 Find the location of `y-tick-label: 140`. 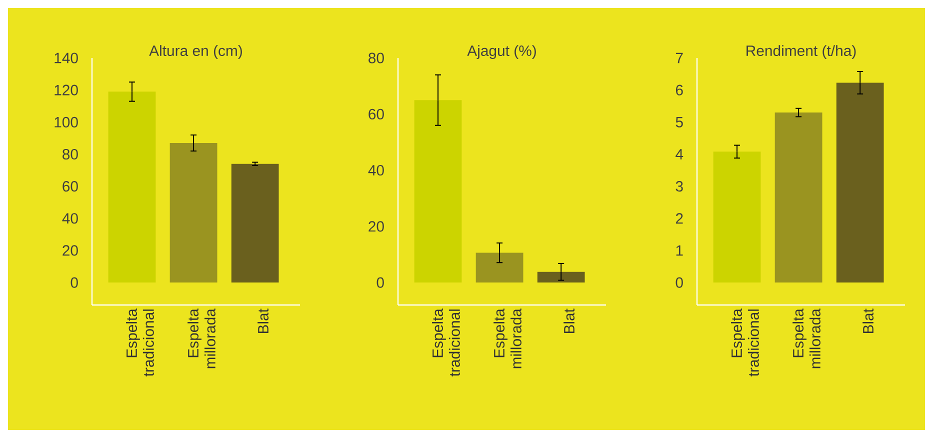

y-tick-label: 140 is located at coordinates (66, 58).